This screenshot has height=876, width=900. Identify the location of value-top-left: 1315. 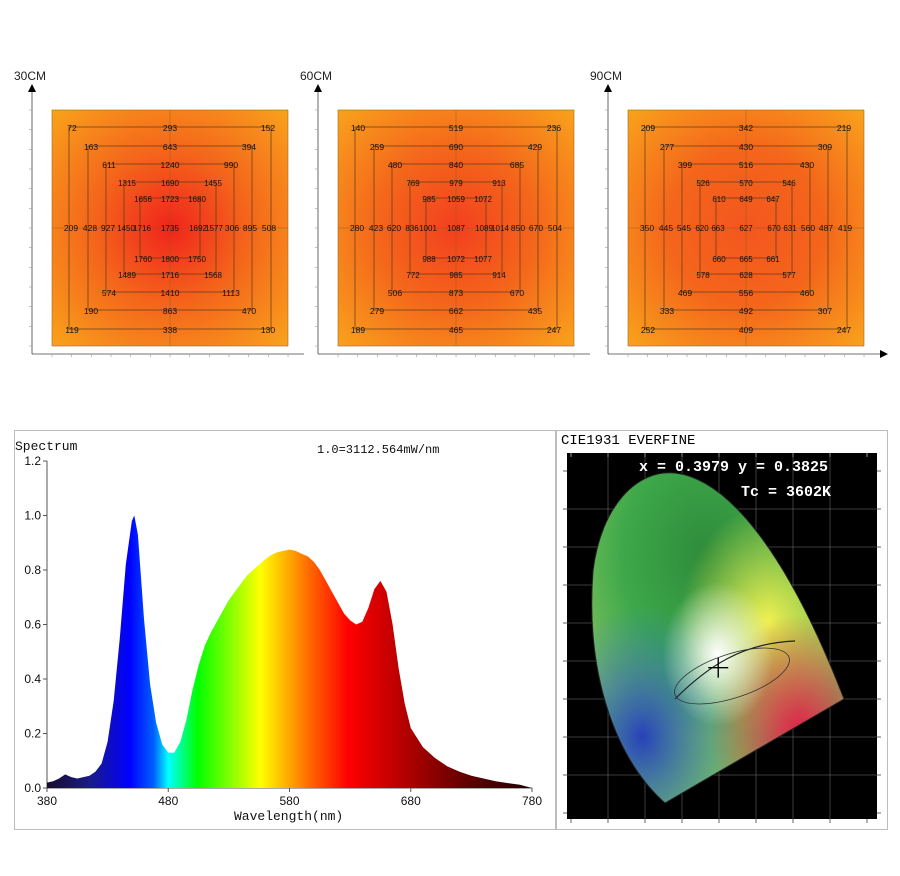
(127, 183).